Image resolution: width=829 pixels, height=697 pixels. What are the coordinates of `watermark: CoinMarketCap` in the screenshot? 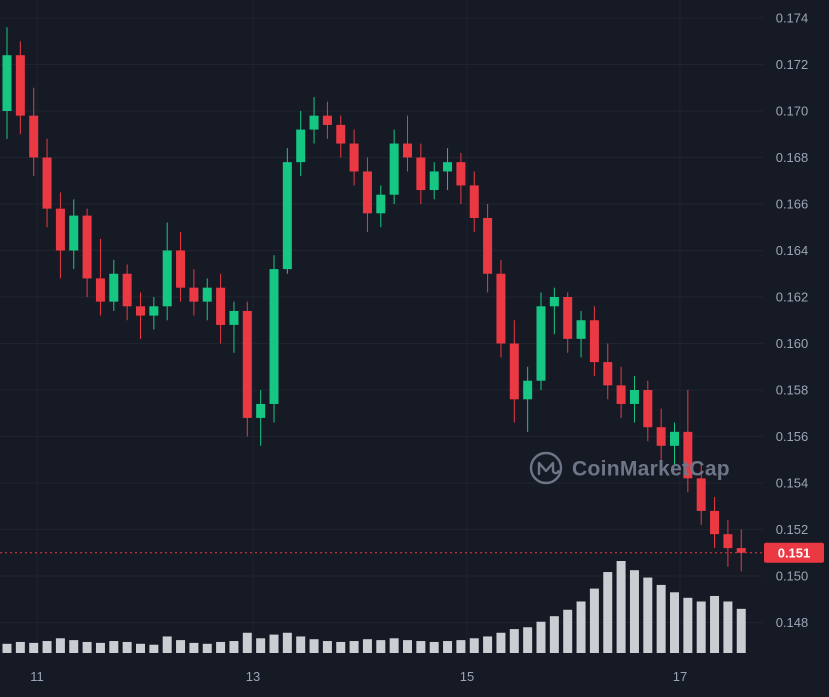 It's located at (629, 468).